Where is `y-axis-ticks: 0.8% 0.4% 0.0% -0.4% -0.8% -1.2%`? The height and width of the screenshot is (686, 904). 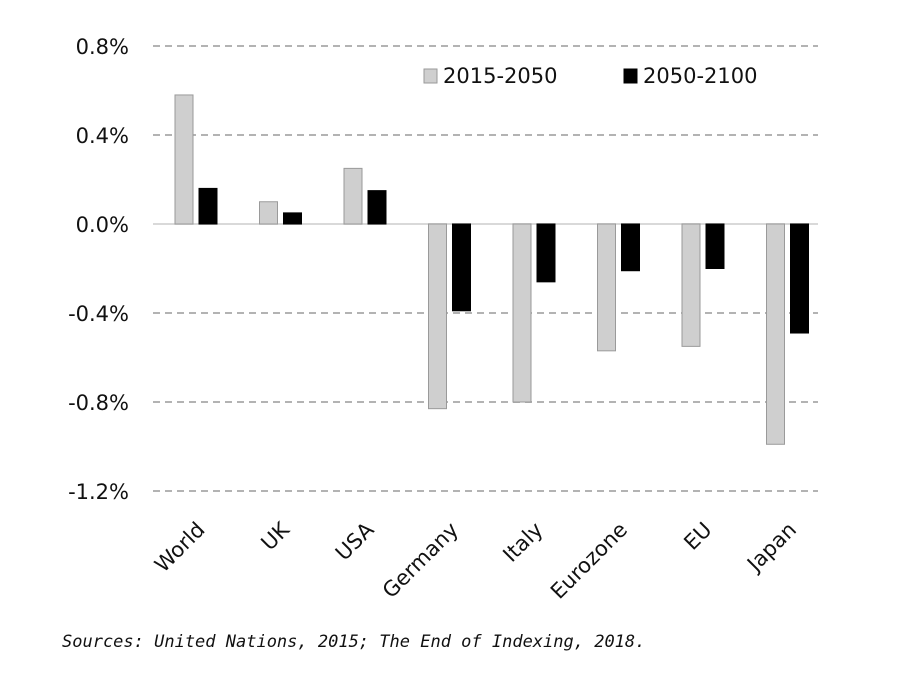 y-axis-ticks: 0.8% 0.4% 0.0% -0.4% -0.8% -1.2% is located at coordinates (98, 269).